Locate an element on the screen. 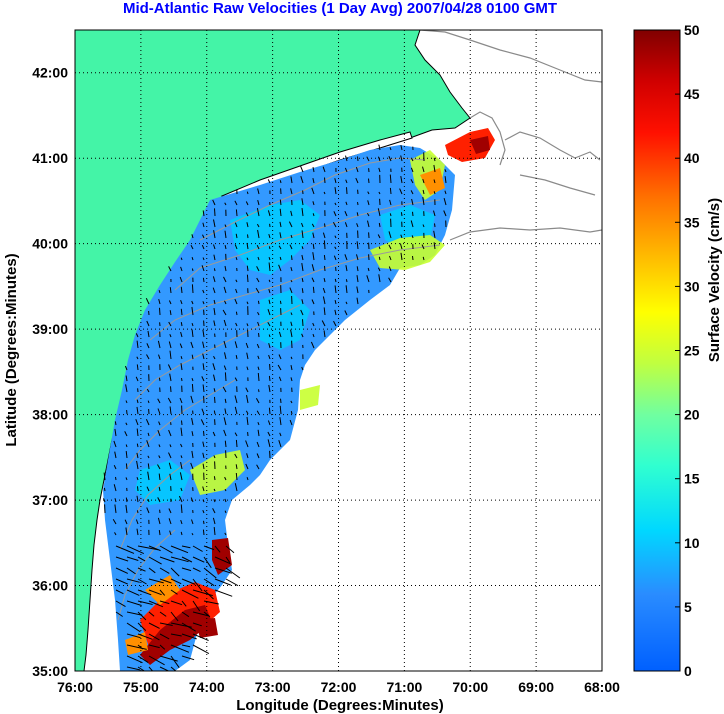 This screenshot has height=714, width=724. x-tick-label: 68:00 is located at coordinates (602, 687).